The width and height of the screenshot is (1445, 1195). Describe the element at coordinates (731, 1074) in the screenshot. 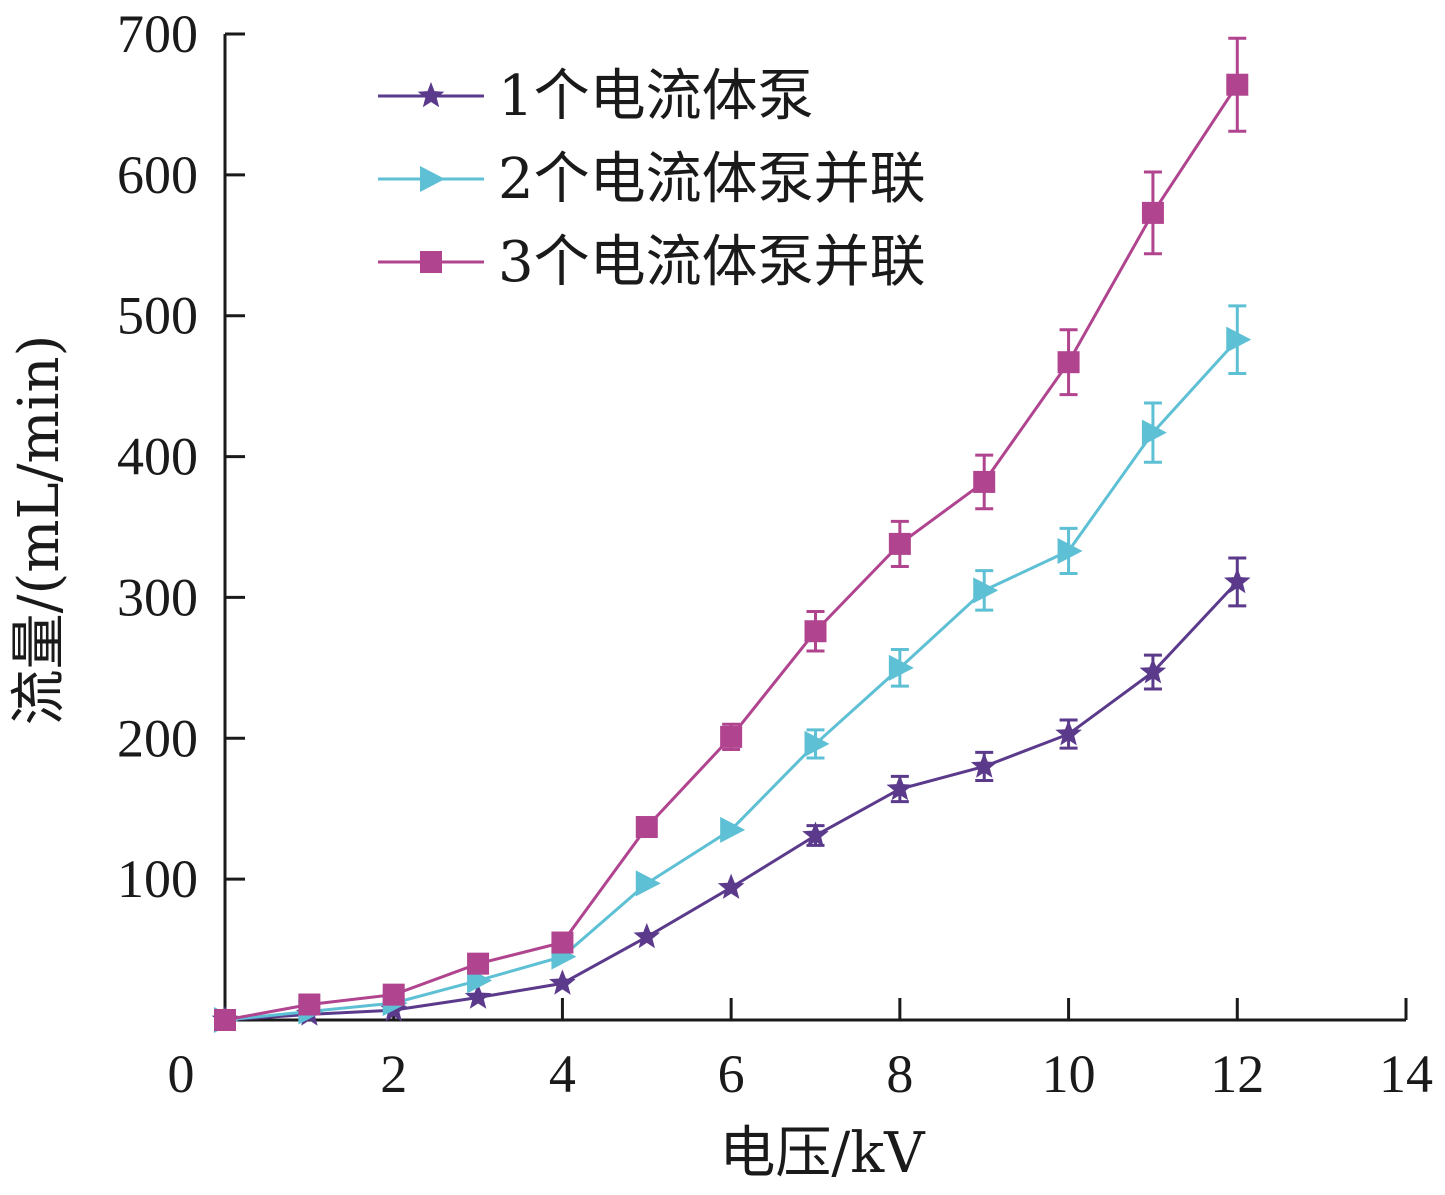

I see `x-tick-label: 6` at that location.